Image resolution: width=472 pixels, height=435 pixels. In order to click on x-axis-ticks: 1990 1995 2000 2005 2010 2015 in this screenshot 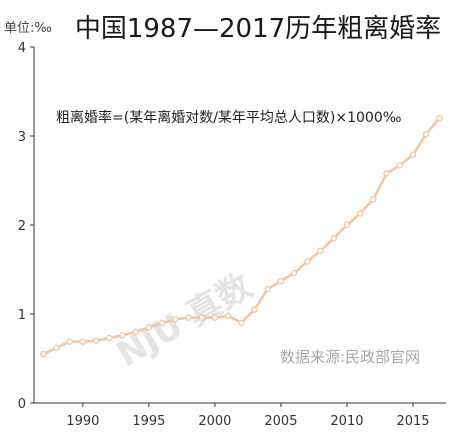, I will do `click(248, 416)`.